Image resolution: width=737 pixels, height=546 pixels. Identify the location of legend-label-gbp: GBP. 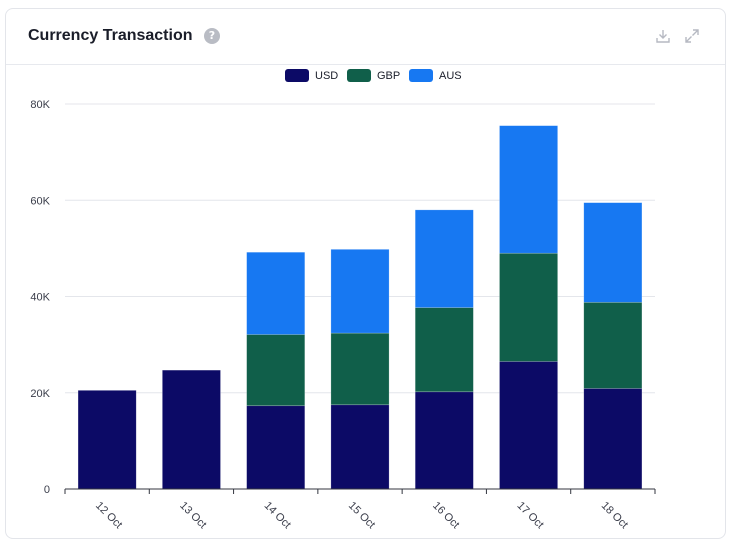
(388, 76).